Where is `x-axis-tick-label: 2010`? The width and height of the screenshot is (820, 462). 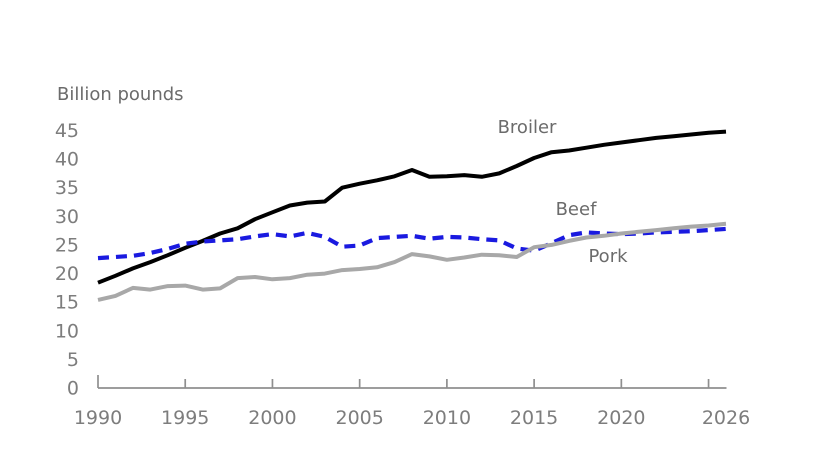
x-axis-tick-label: 2010 is located at coordinates (447, 418).